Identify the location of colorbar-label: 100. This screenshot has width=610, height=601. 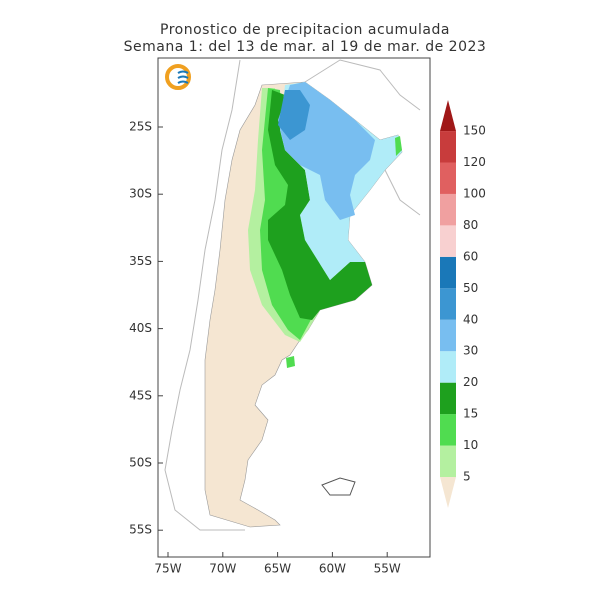
(474, 193).